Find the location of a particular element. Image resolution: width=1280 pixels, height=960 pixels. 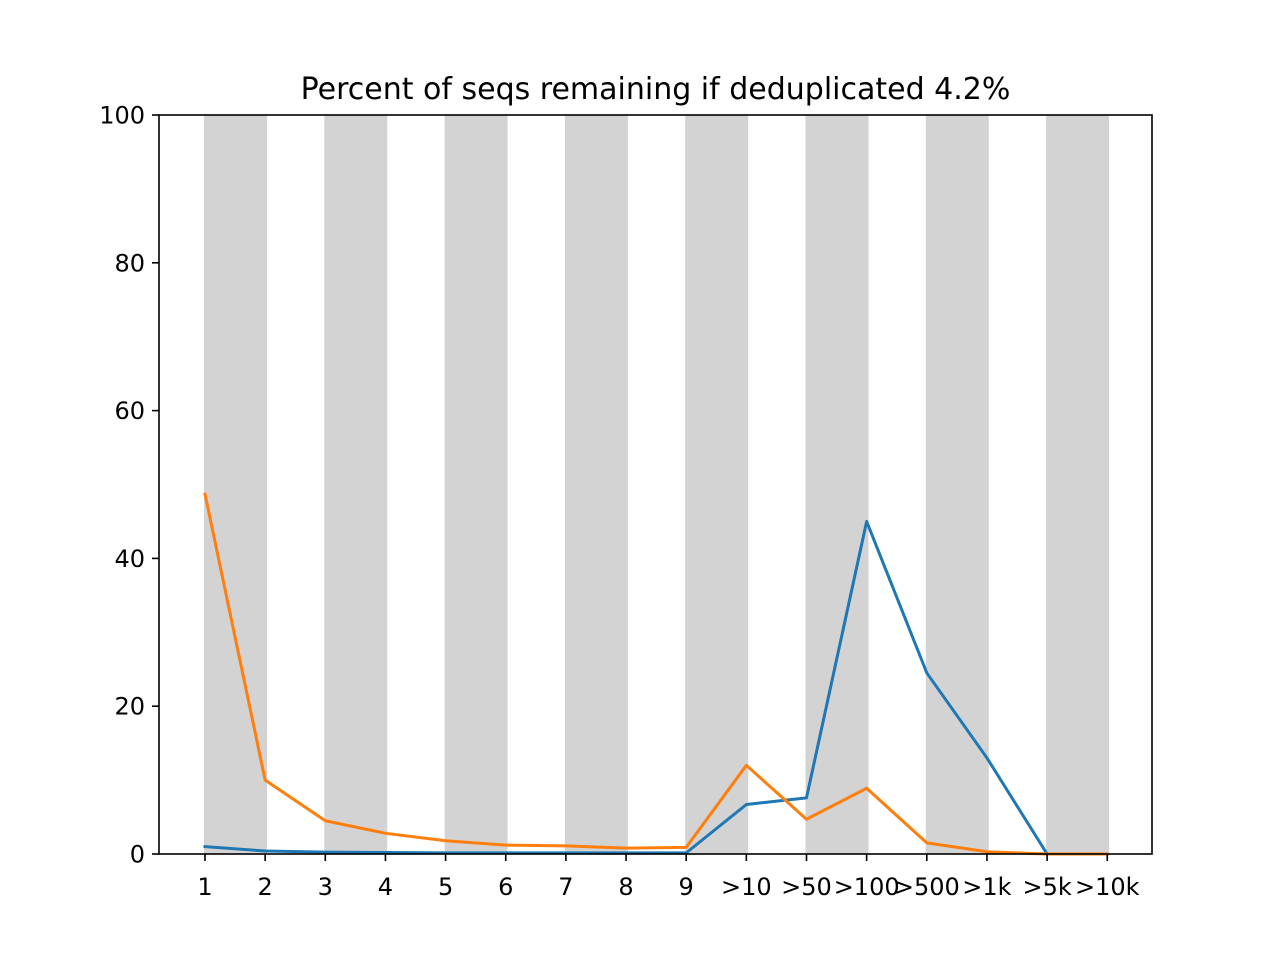

y-tick-label: 20 is located at coordinates (129, 707).